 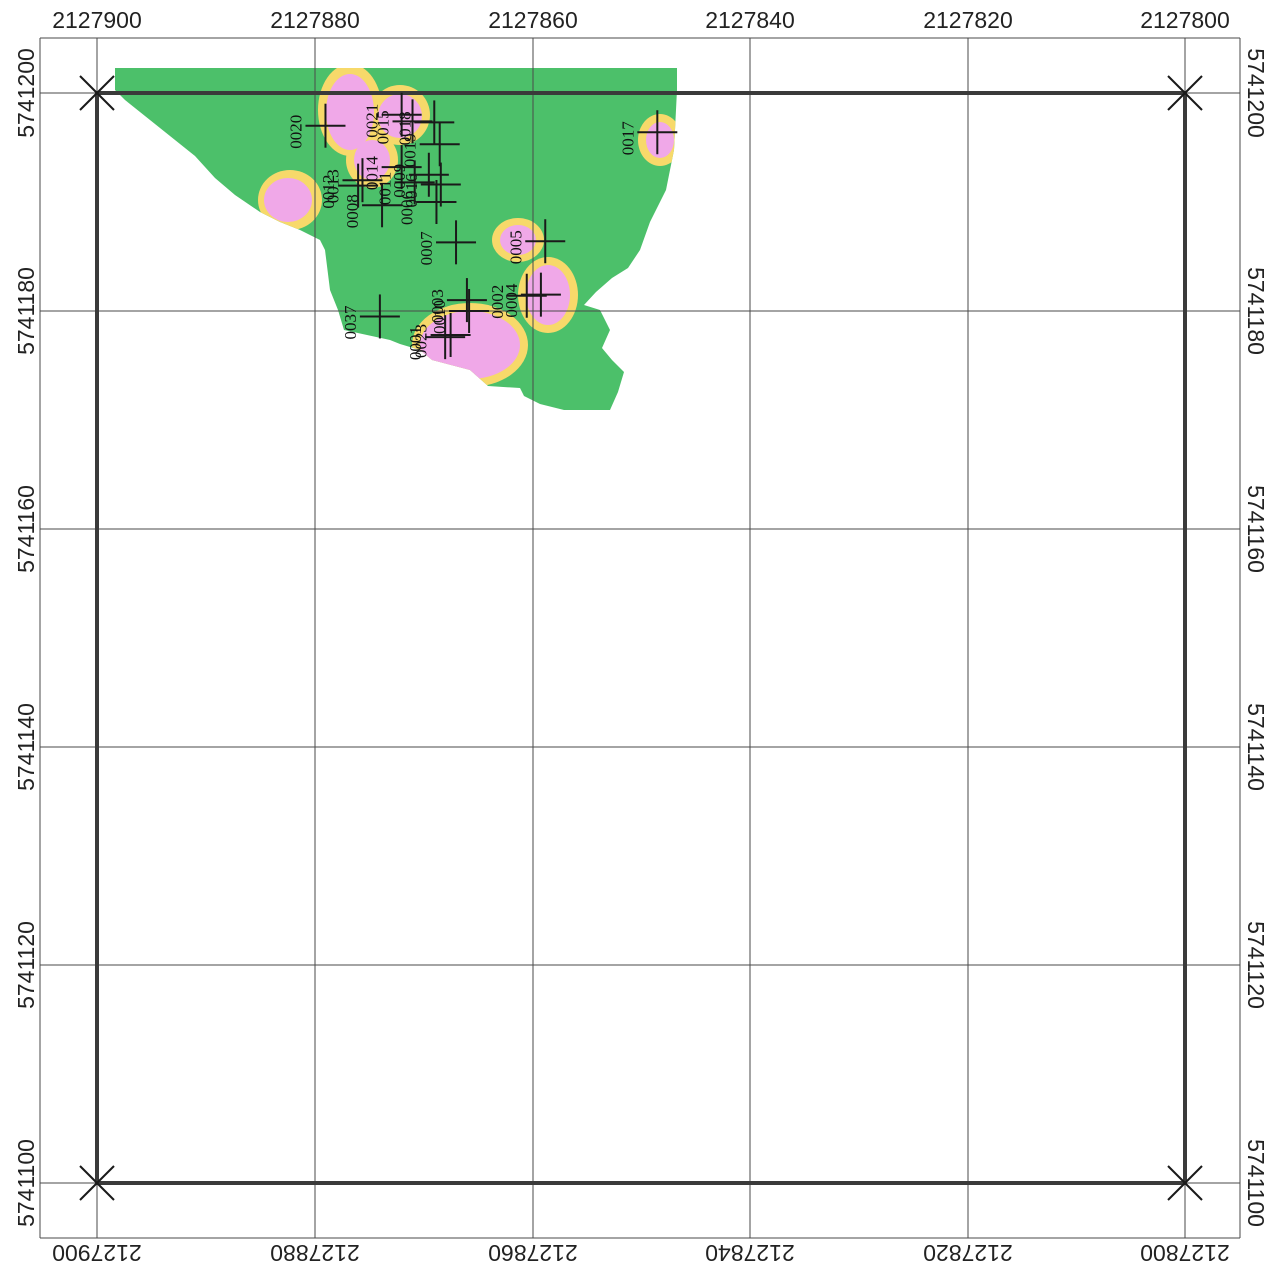 I want to click on station-marker: 0015, so click(x=403, y=121).